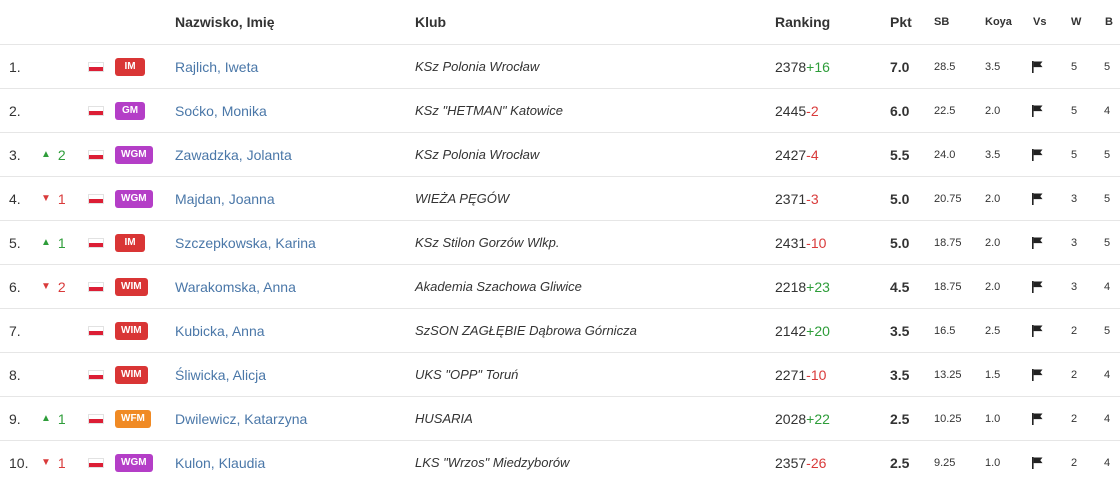  I want to click on player-koya: 2.5, so click(993, 330).